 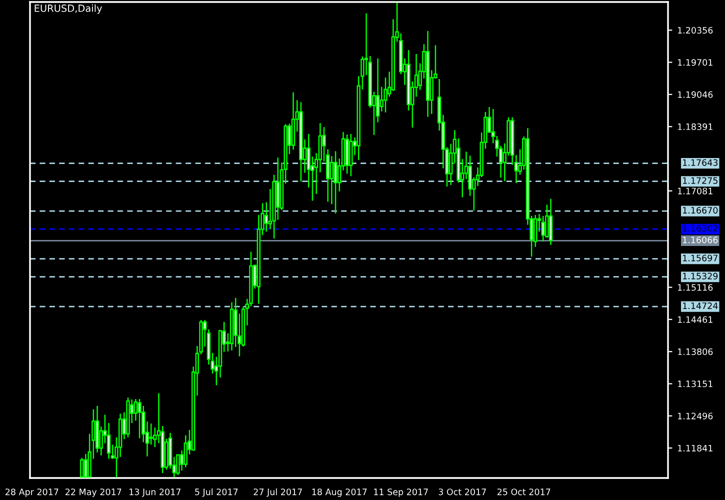 I want to click on ref-line-label: 1.16302, so click(x=700, y=228).